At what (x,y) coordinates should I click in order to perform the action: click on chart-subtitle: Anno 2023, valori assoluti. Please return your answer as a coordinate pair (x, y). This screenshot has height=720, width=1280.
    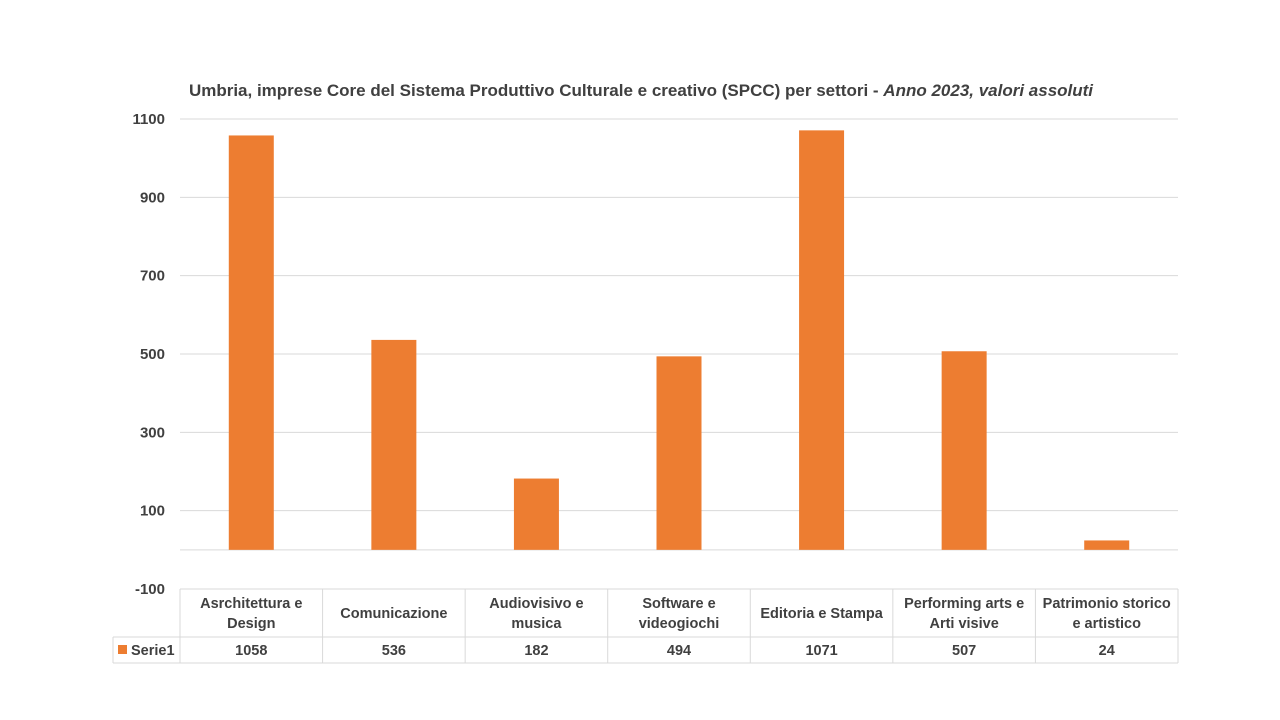
    Looking at the image, I should click on (988, 90).